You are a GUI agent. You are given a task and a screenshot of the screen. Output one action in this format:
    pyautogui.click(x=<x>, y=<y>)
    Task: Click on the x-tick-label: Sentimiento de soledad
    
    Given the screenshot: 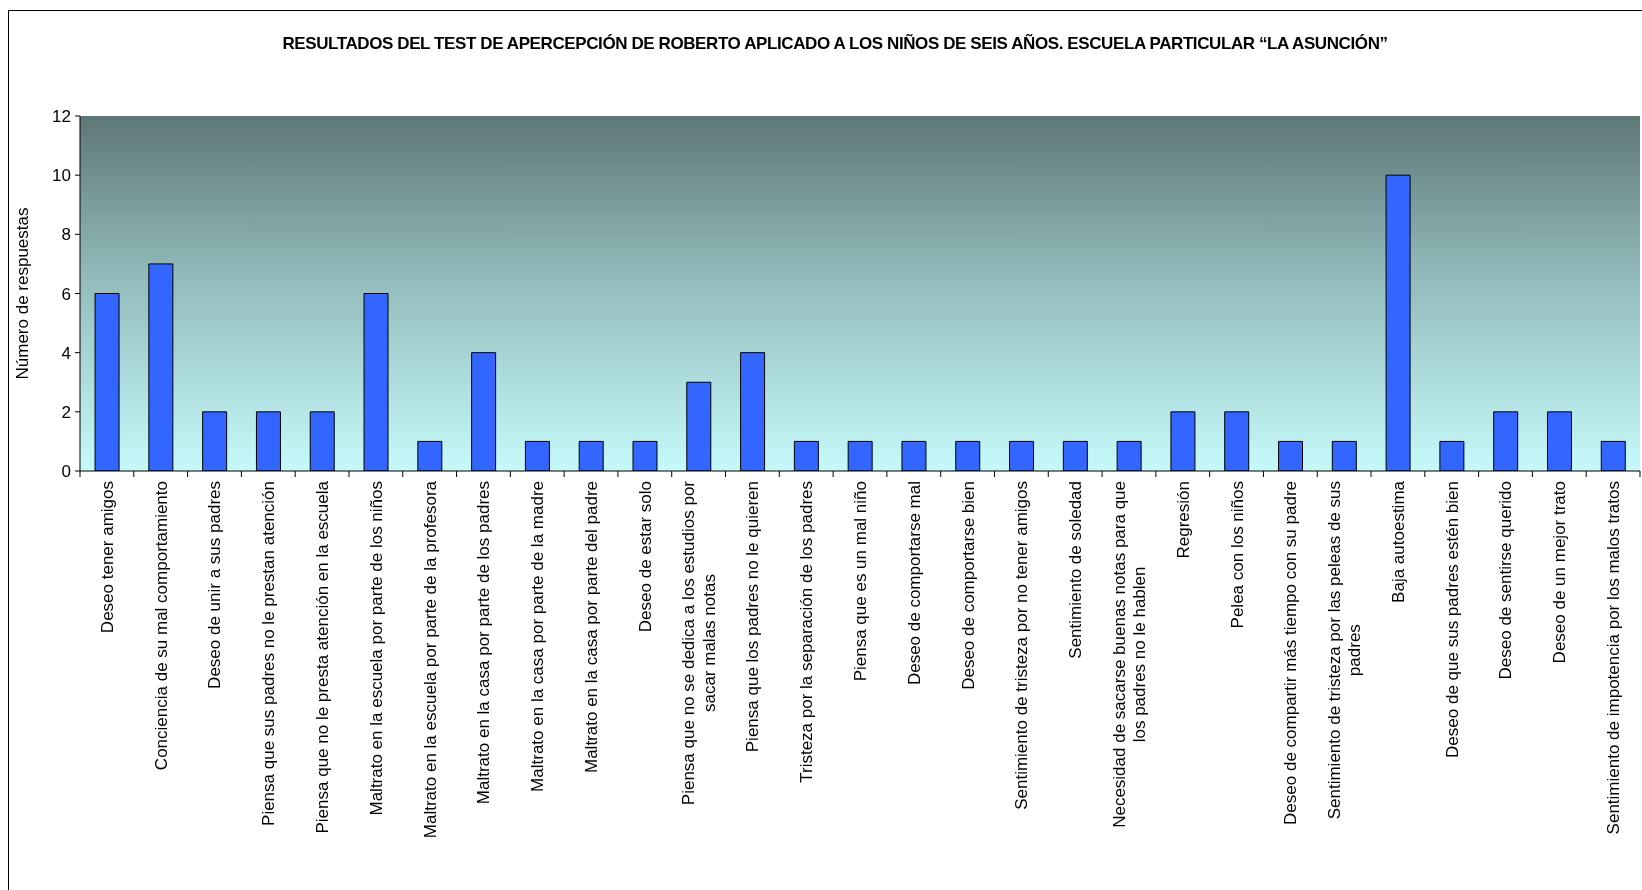 What is the action you would take?
    pyautogui.click(x=1076, y=570)
    